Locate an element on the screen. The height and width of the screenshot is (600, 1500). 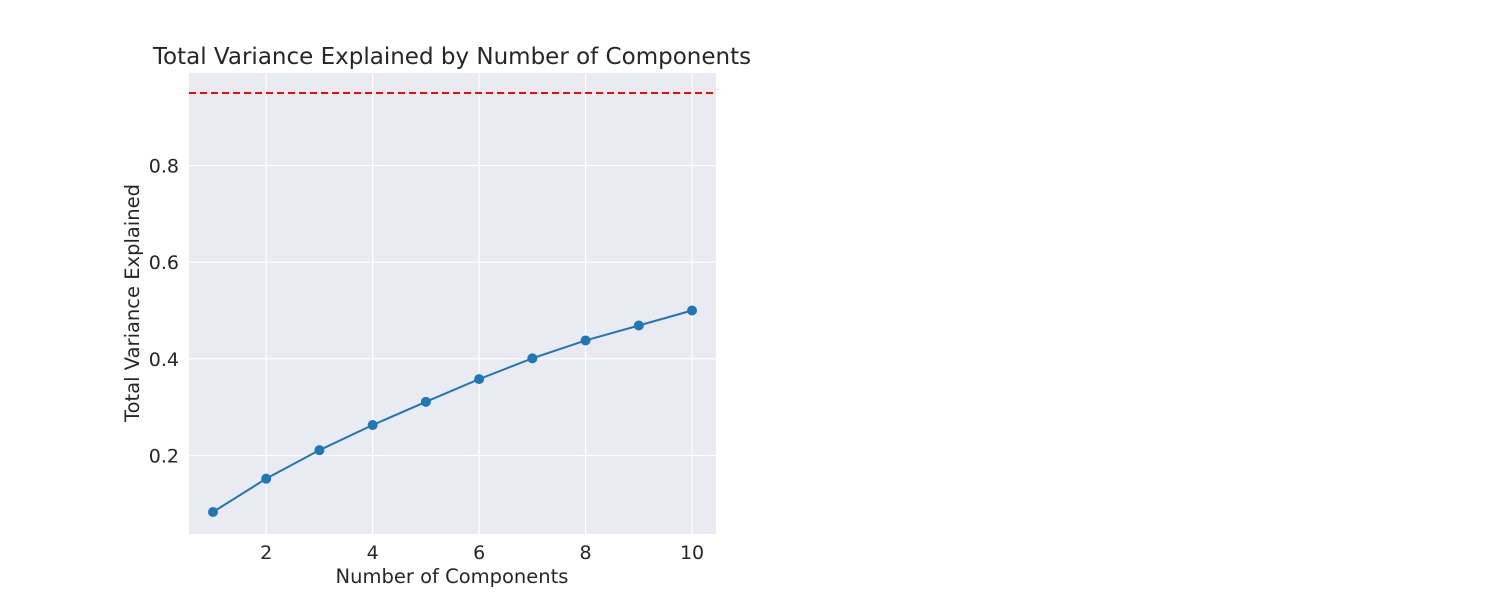
x-tick-label: 2 is located at coordinates (266, 553).